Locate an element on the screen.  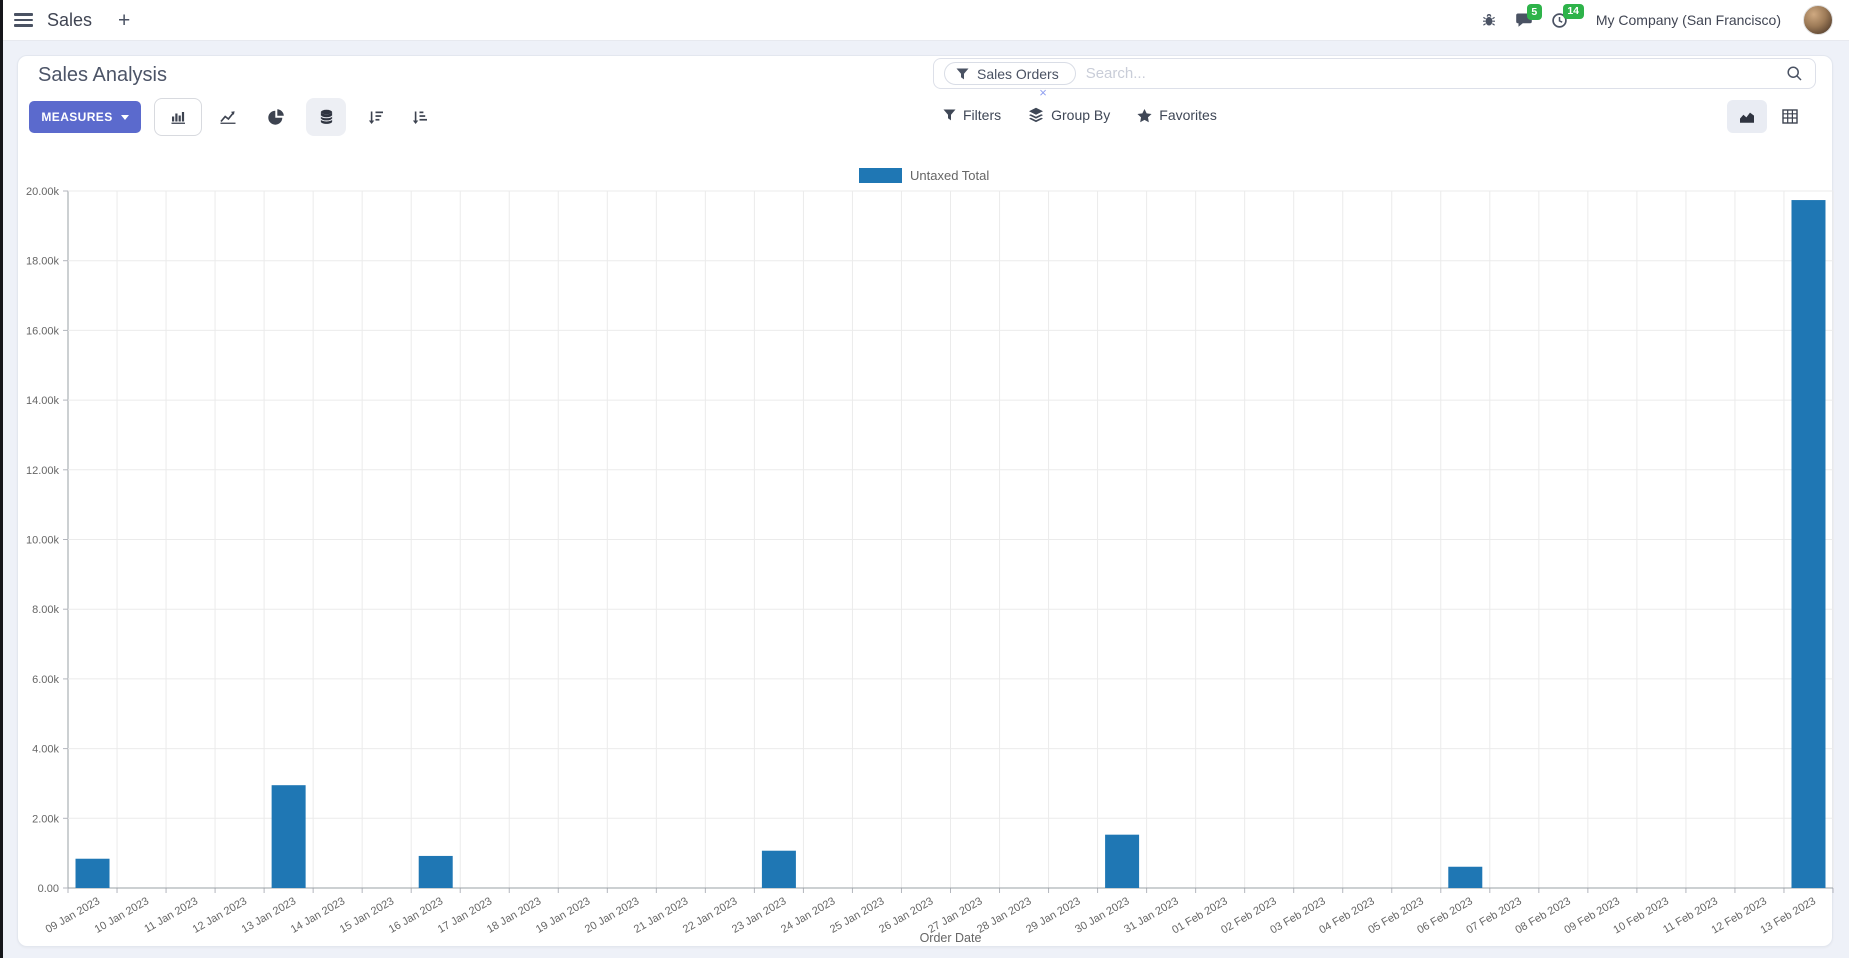
view-switcher is located at coordinates (1768, 116).